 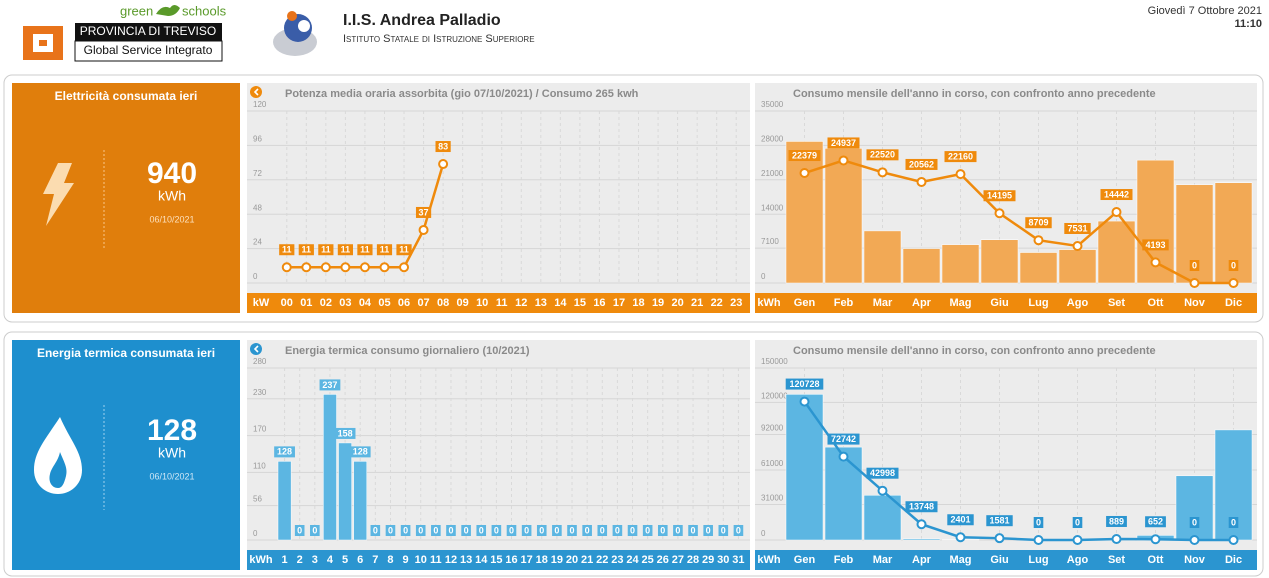 I want to click on x-tick-label: 27, so click(x=678, y=560).